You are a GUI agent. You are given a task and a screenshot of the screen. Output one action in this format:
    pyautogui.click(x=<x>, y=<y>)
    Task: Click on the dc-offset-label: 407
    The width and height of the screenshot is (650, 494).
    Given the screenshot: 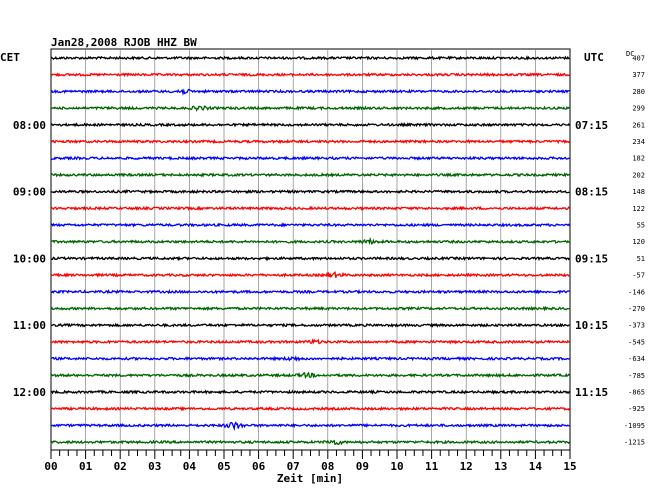 What is the action you would take?
    pyautogui.click(x=638, y=59)
    